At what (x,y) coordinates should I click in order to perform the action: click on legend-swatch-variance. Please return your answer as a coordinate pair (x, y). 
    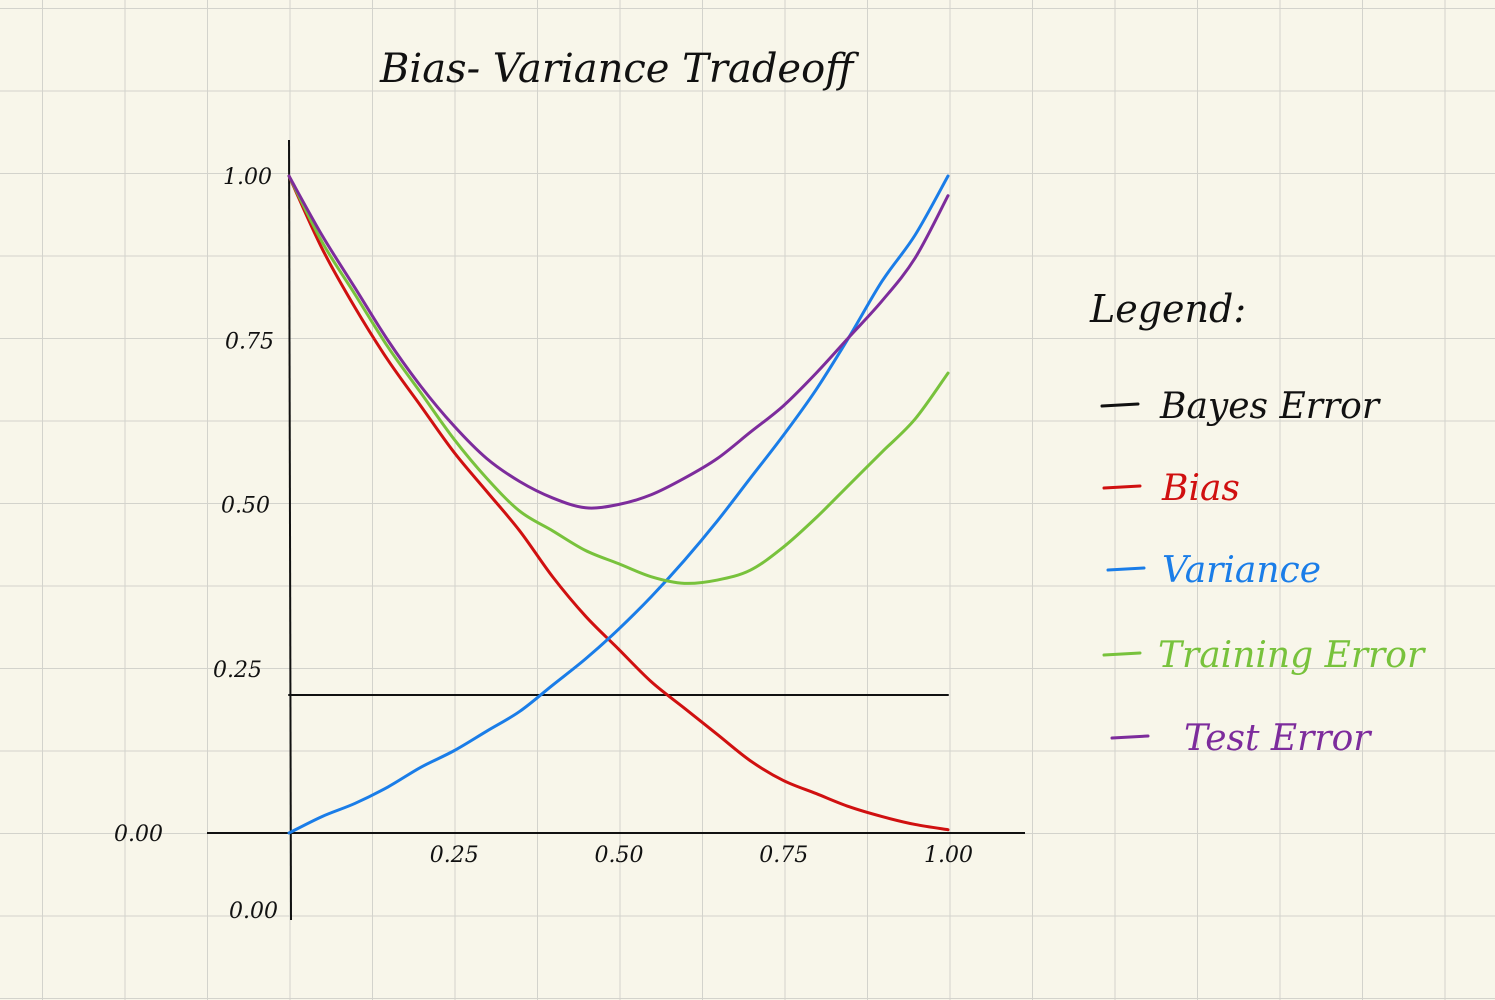
    Looking at the image, I should click on (1126, 569).